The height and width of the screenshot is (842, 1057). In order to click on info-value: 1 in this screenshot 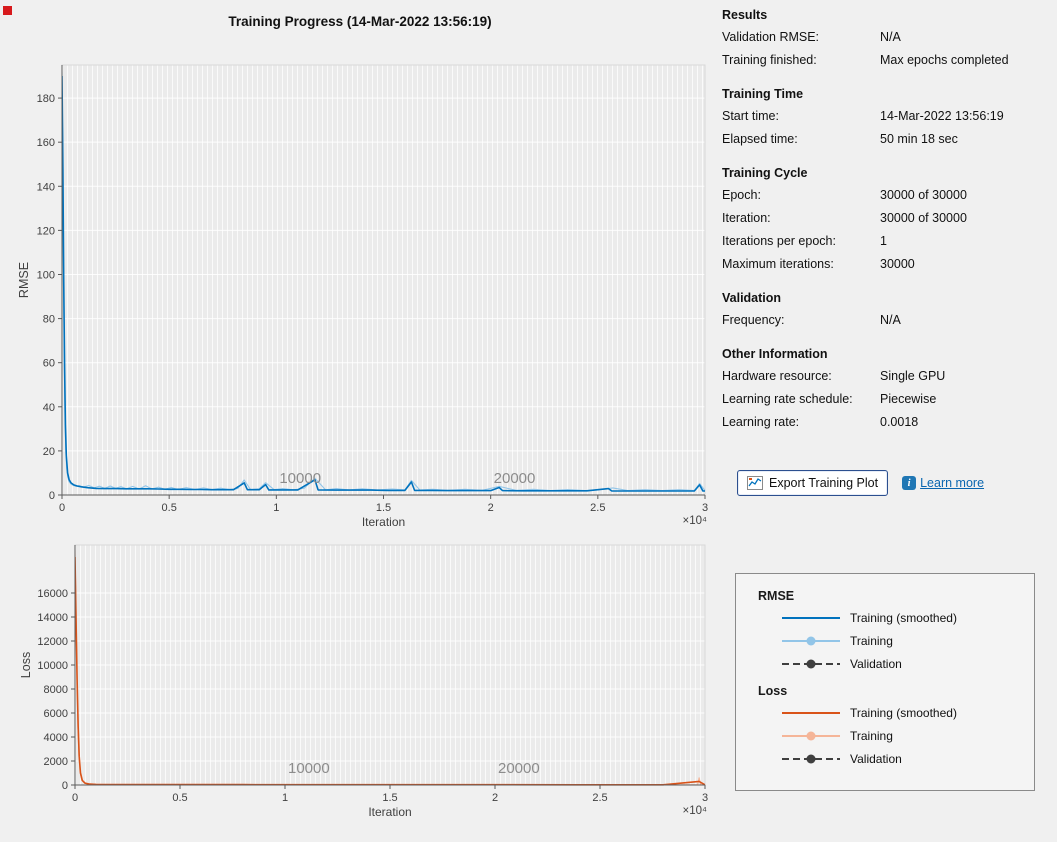, I will do `click(883, 241)`.